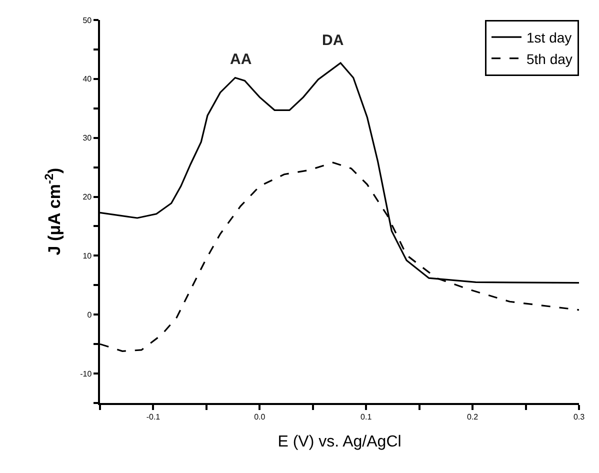 This screenshot has height=473, width=599. I want to click on y-tick-label: 40, so click(87, 79).